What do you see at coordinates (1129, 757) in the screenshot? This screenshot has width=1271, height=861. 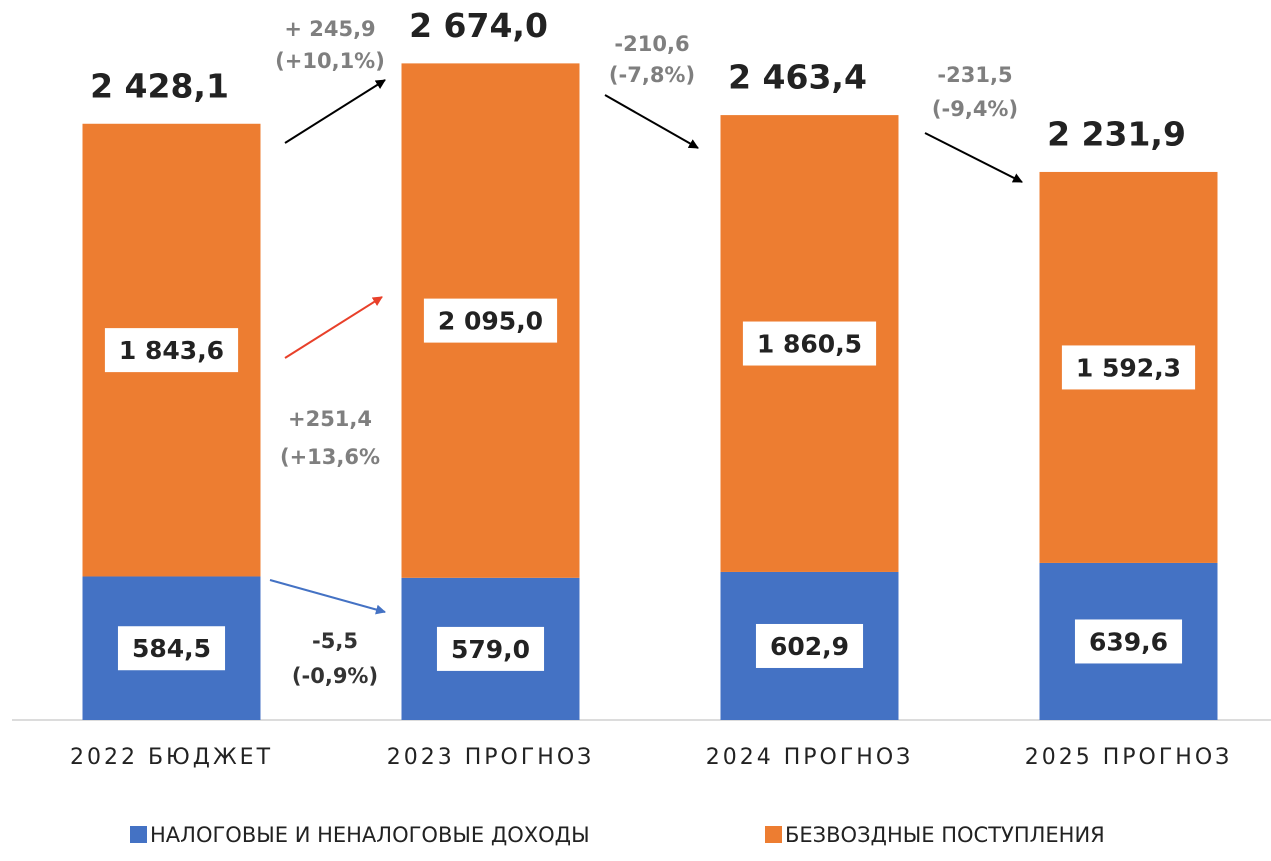 I see `x-tick-label: 2025 ПРОГНОЗ` at bounding box center [1129, 757].